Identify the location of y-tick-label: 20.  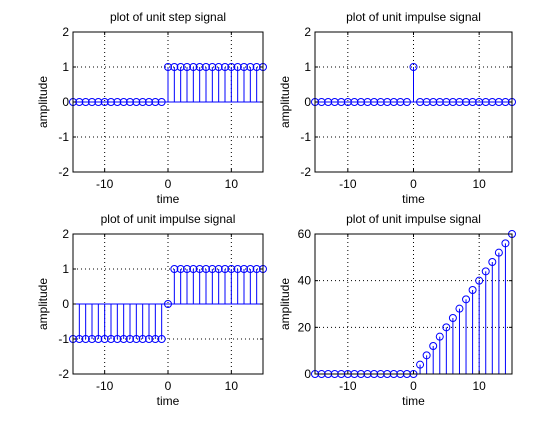
(305, 327).